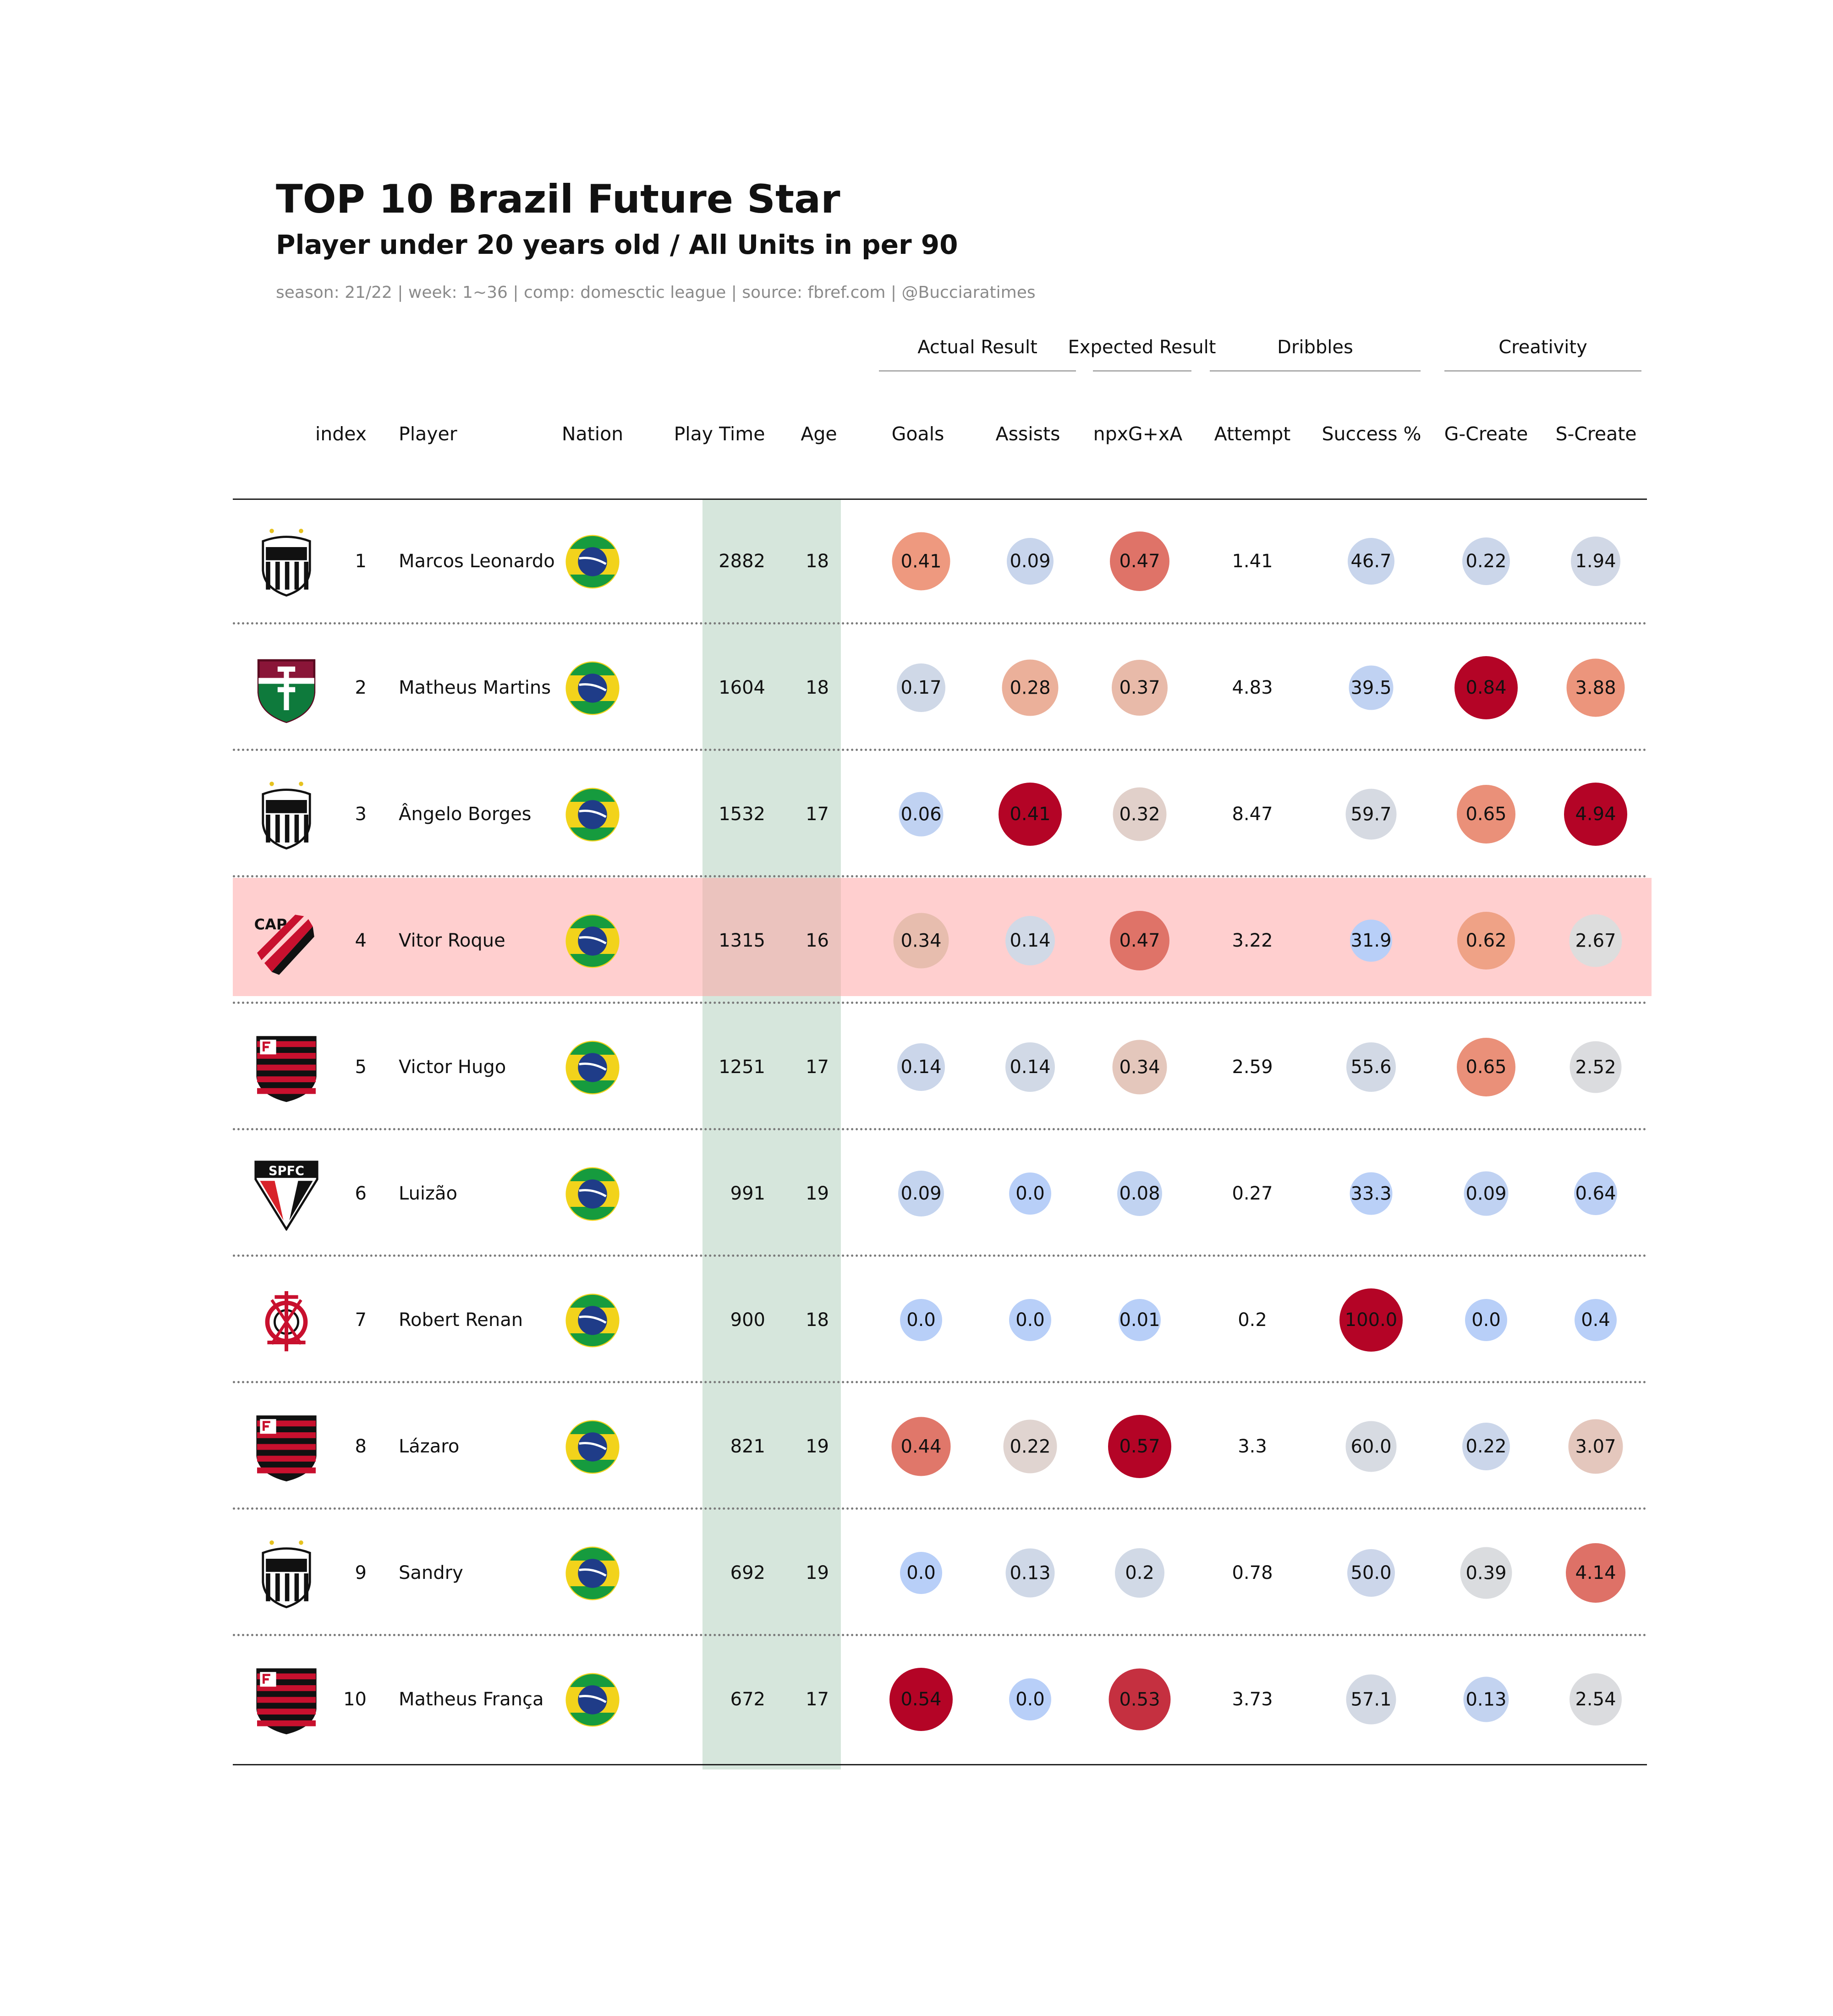 This screenshot has height=2016, width=1833. What do you see at coordinates (361, 814) in the screenshot?
I see `row-index: 3` at bounding box center [361, 814].